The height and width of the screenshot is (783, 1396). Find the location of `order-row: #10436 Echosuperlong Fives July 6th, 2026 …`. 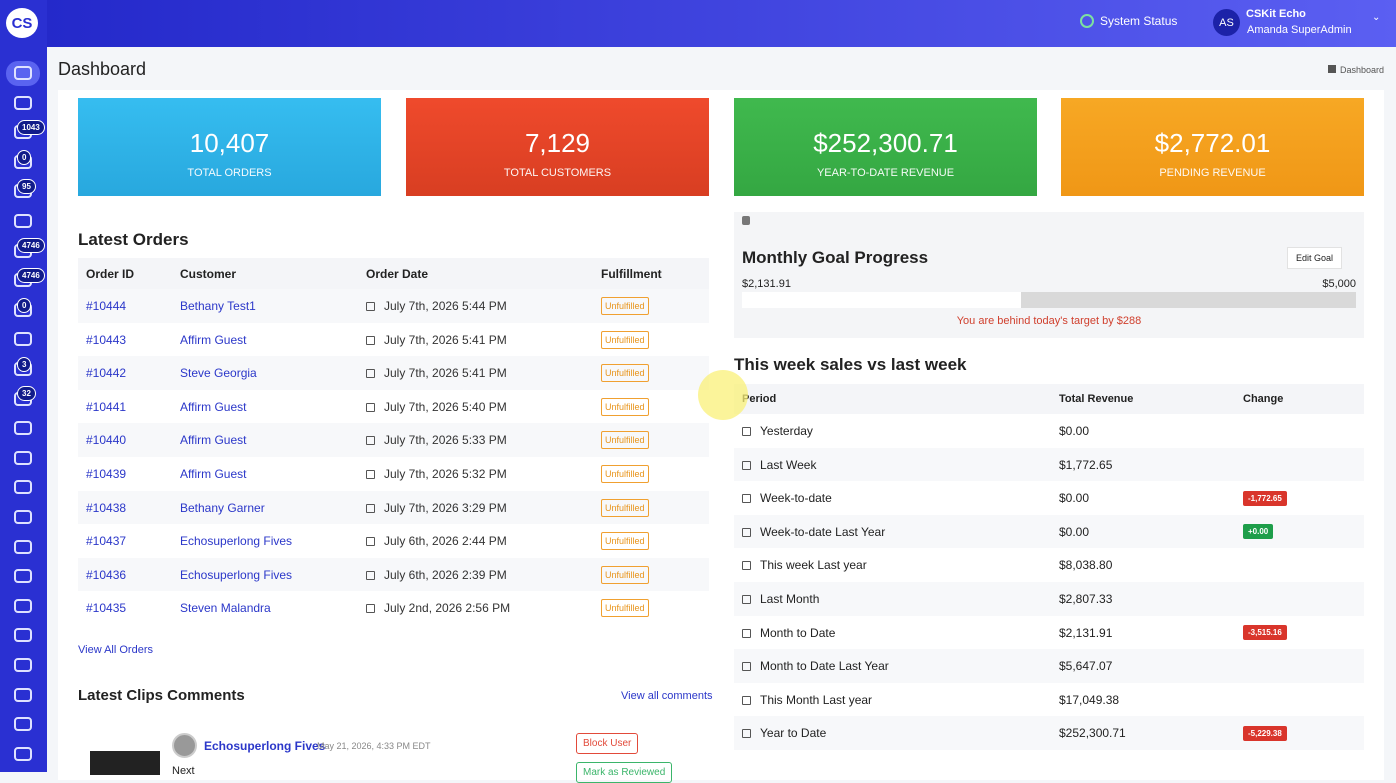

order-row: #10436 Echosuperlong Fives July 6th, 2026 … is located at coordinates (393, 574).